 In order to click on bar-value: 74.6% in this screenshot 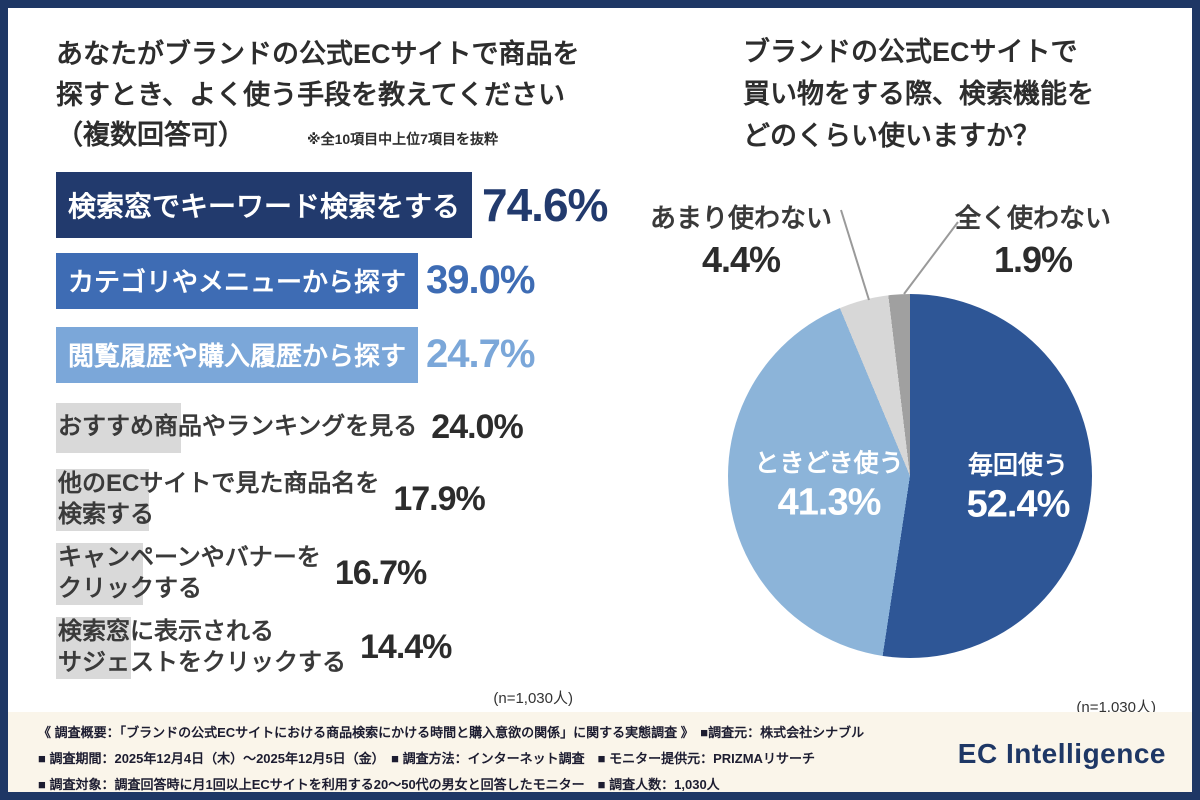, I will do `click(545, 204)`.